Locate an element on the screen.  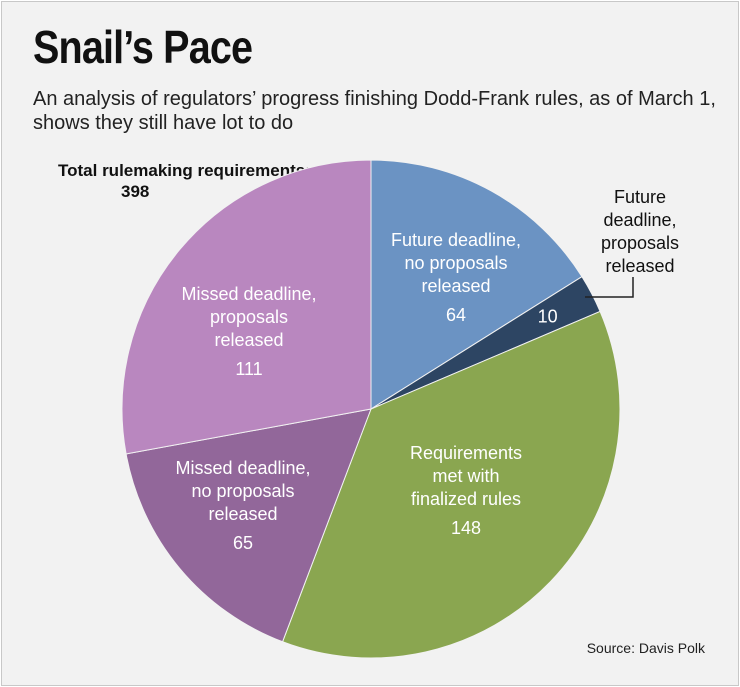
pie-slice-missed_yes is located at coordinates (246, 307).